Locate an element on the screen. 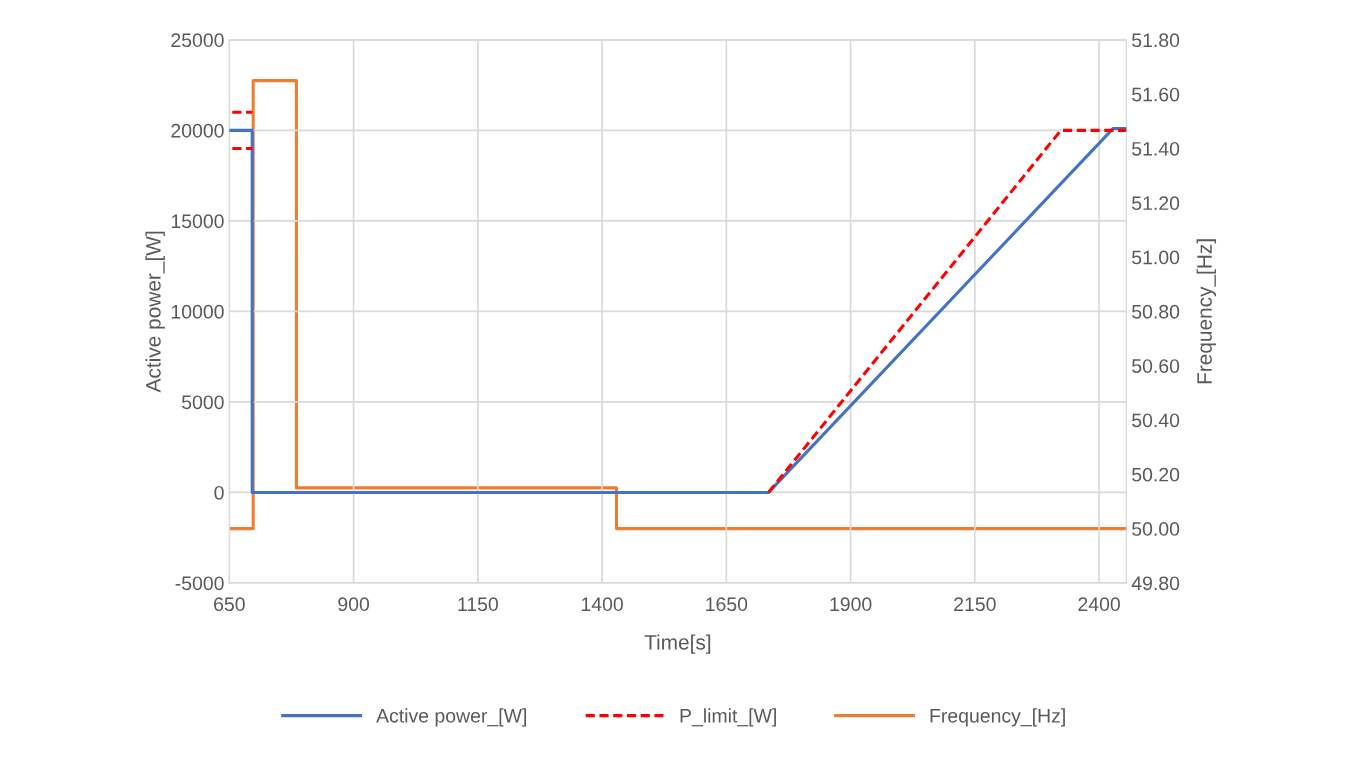 Image resolution: width=1349 pixels, height=767 pixels. x-axis-title: Time[s] is located at coordinates (677, 644).